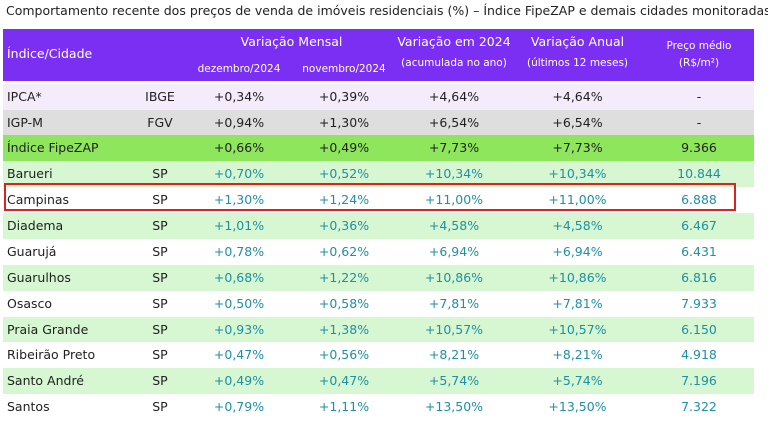 Image resolution: width=768 pixels, height=428 pixels. Describe the element at coordinates (28, 406) in the screenshot. I see `cell-name: Santos` at that location.